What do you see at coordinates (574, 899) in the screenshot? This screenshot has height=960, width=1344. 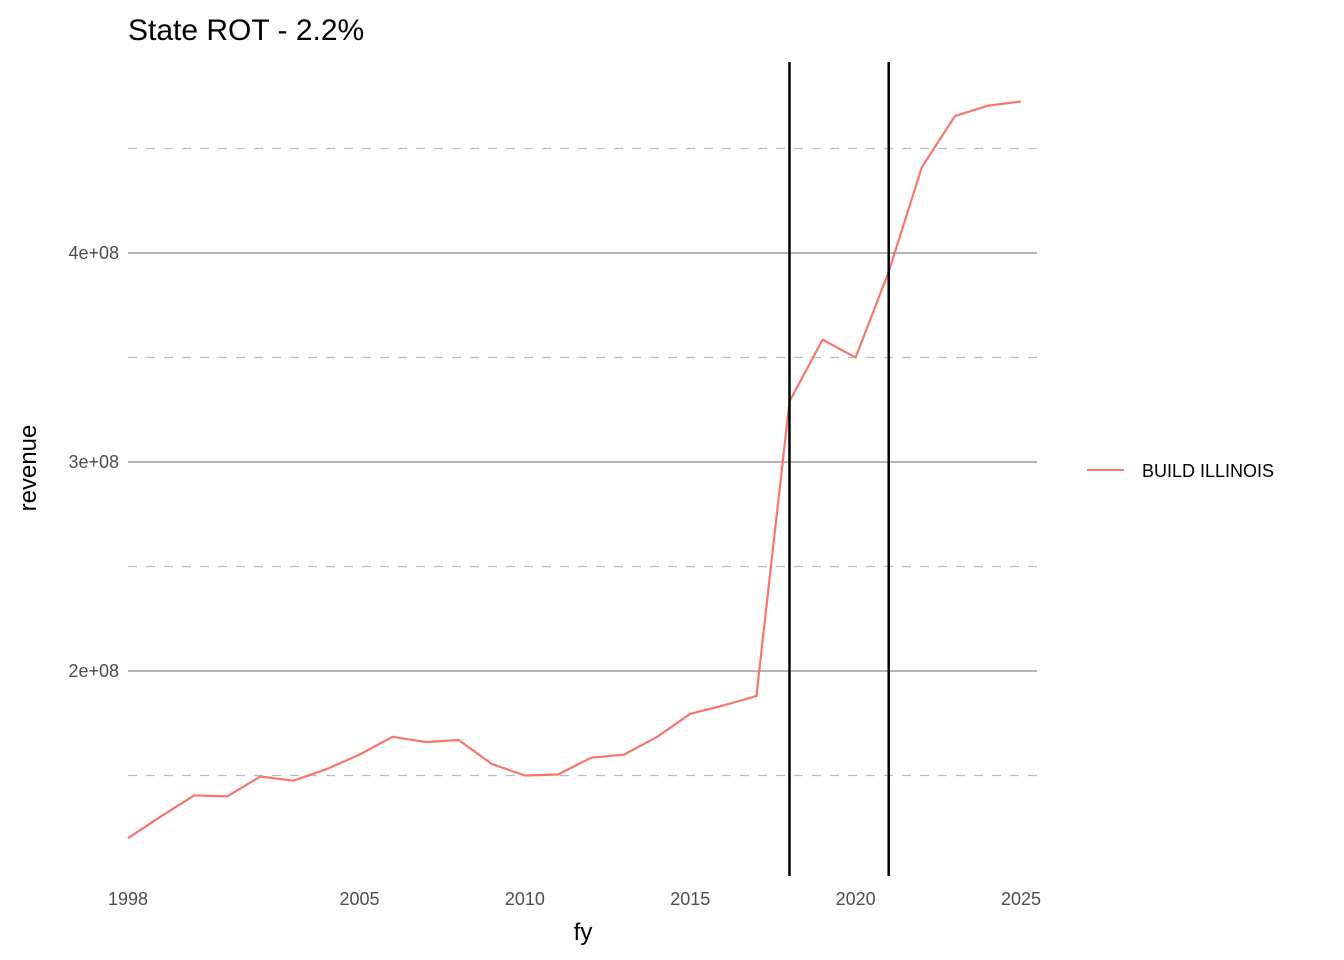 I see `x-axis-tick-labels: 1998 2005 2010 2015 2020 2025` at bounding box center [574, 899].